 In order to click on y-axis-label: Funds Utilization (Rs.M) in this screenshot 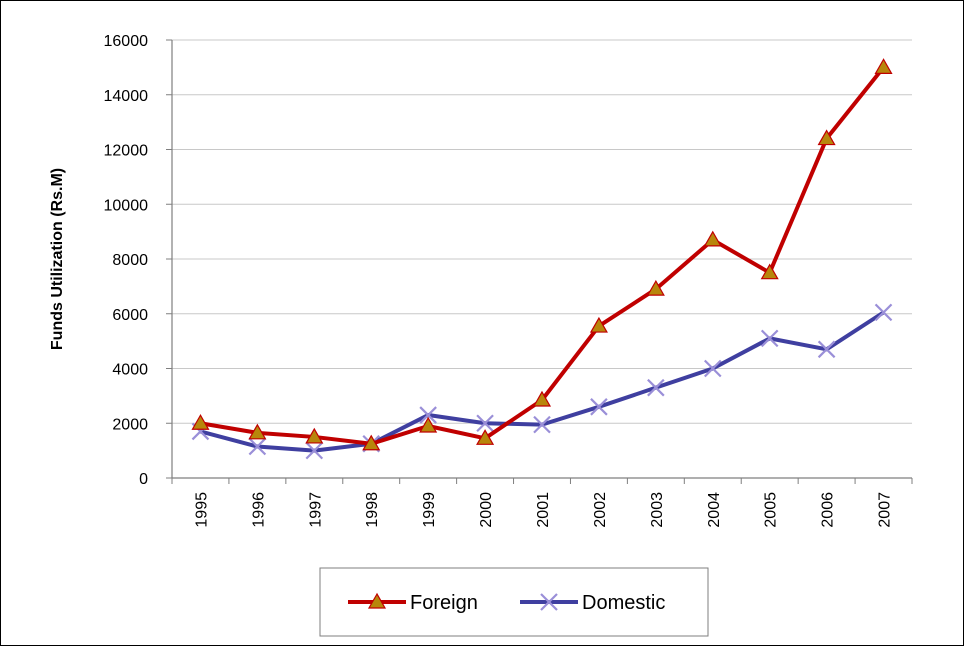, I will do `click(57, 259)`.